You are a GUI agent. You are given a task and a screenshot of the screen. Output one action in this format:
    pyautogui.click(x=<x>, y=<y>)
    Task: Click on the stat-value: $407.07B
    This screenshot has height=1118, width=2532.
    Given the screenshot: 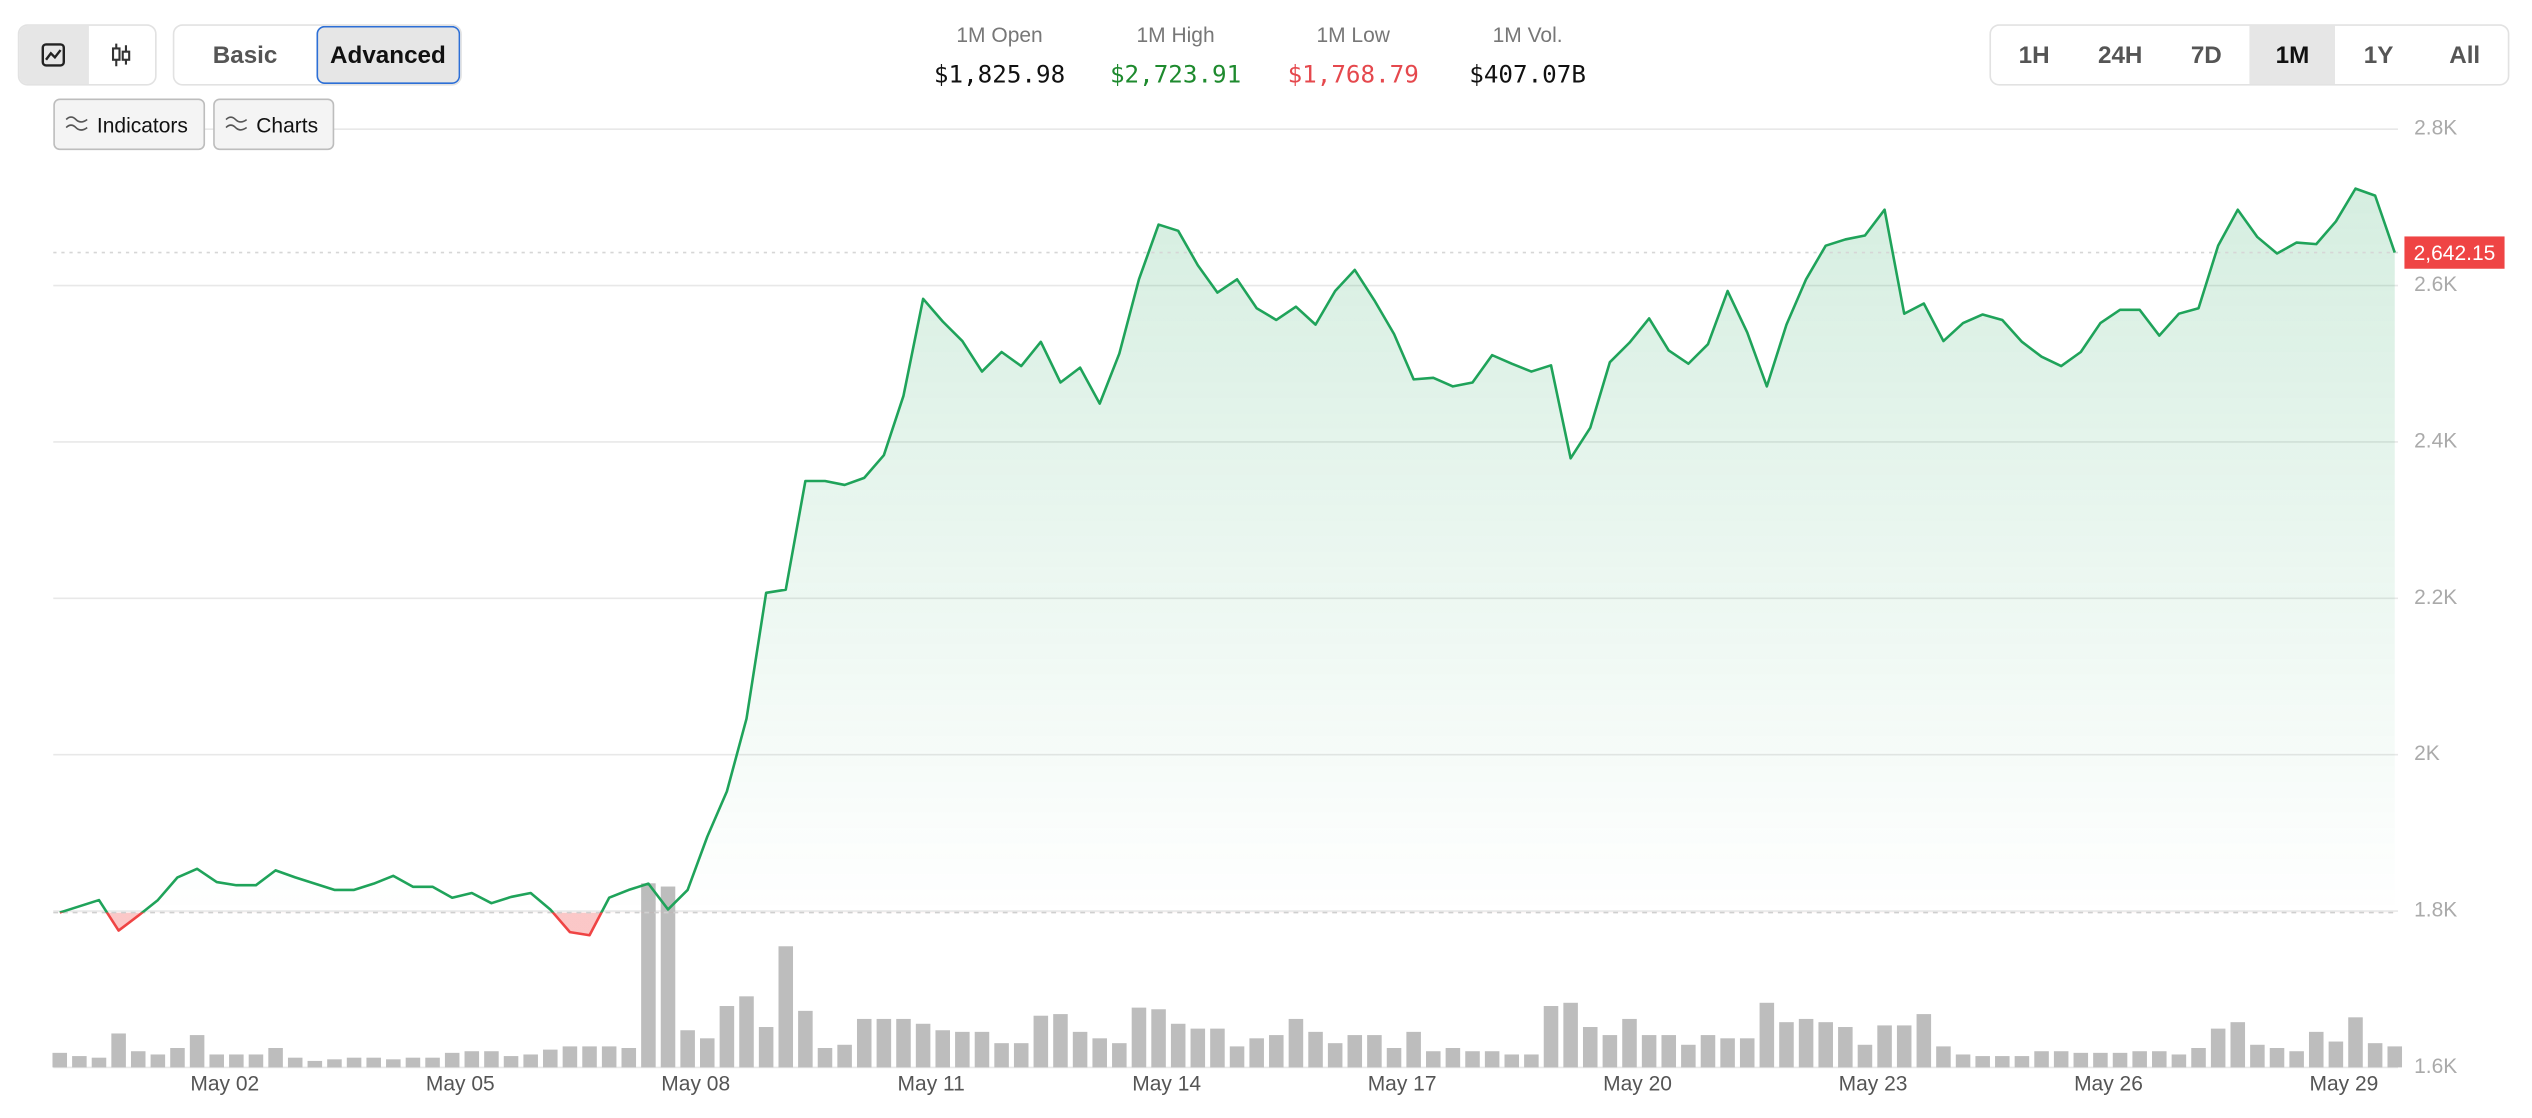 What is the action you would take?
    pyautogui.click(x=1527, y=74)
    